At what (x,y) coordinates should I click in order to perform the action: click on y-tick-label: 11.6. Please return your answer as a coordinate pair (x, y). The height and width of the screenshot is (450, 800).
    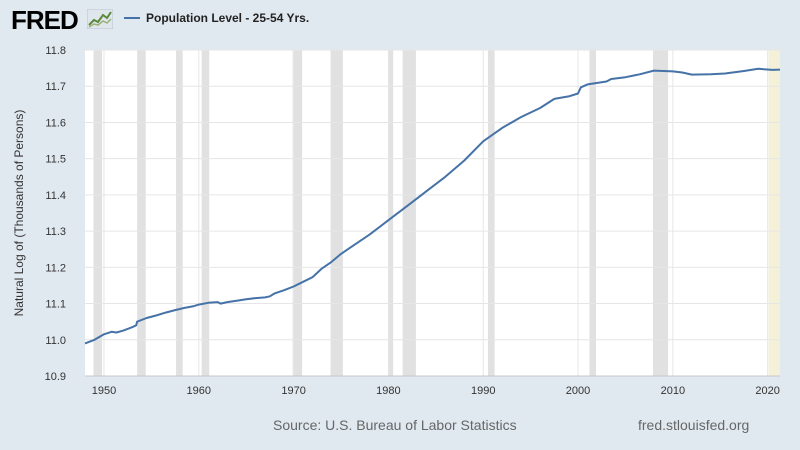
    Looking at the image, I should click on (55, 123).